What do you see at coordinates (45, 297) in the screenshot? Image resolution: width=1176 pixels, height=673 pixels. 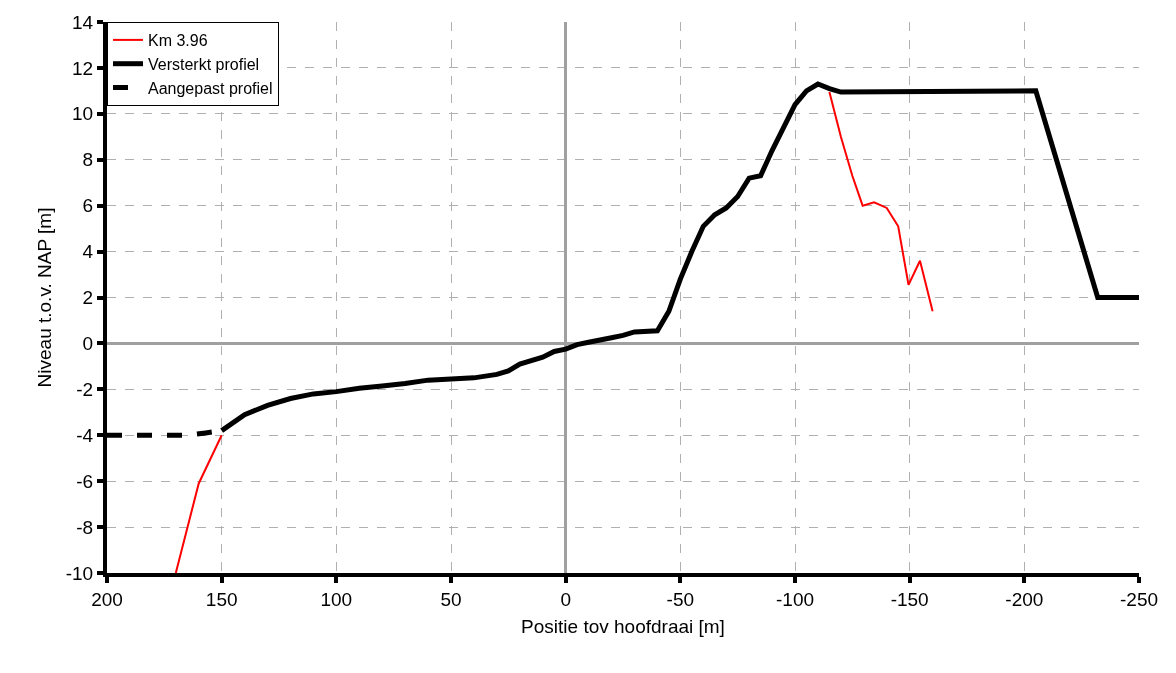 I see `y-axis-title: Niveau t.o.v. NAP [m]` at bounding box center [45, 297].